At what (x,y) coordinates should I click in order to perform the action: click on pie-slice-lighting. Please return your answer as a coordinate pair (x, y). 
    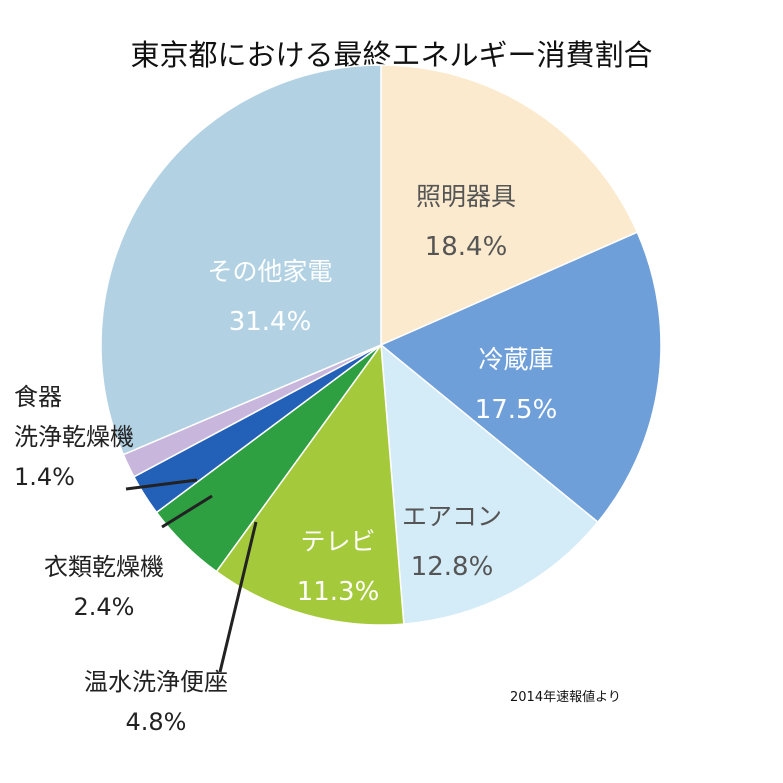
    Looking at the image, I should click on (509, 205).